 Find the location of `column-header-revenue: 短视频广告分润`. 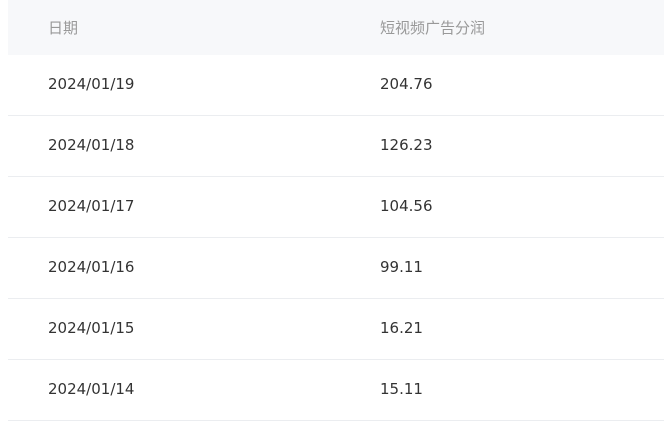

column-header-revenue: 短视频广告分润 is located at coordinates (433, 28).